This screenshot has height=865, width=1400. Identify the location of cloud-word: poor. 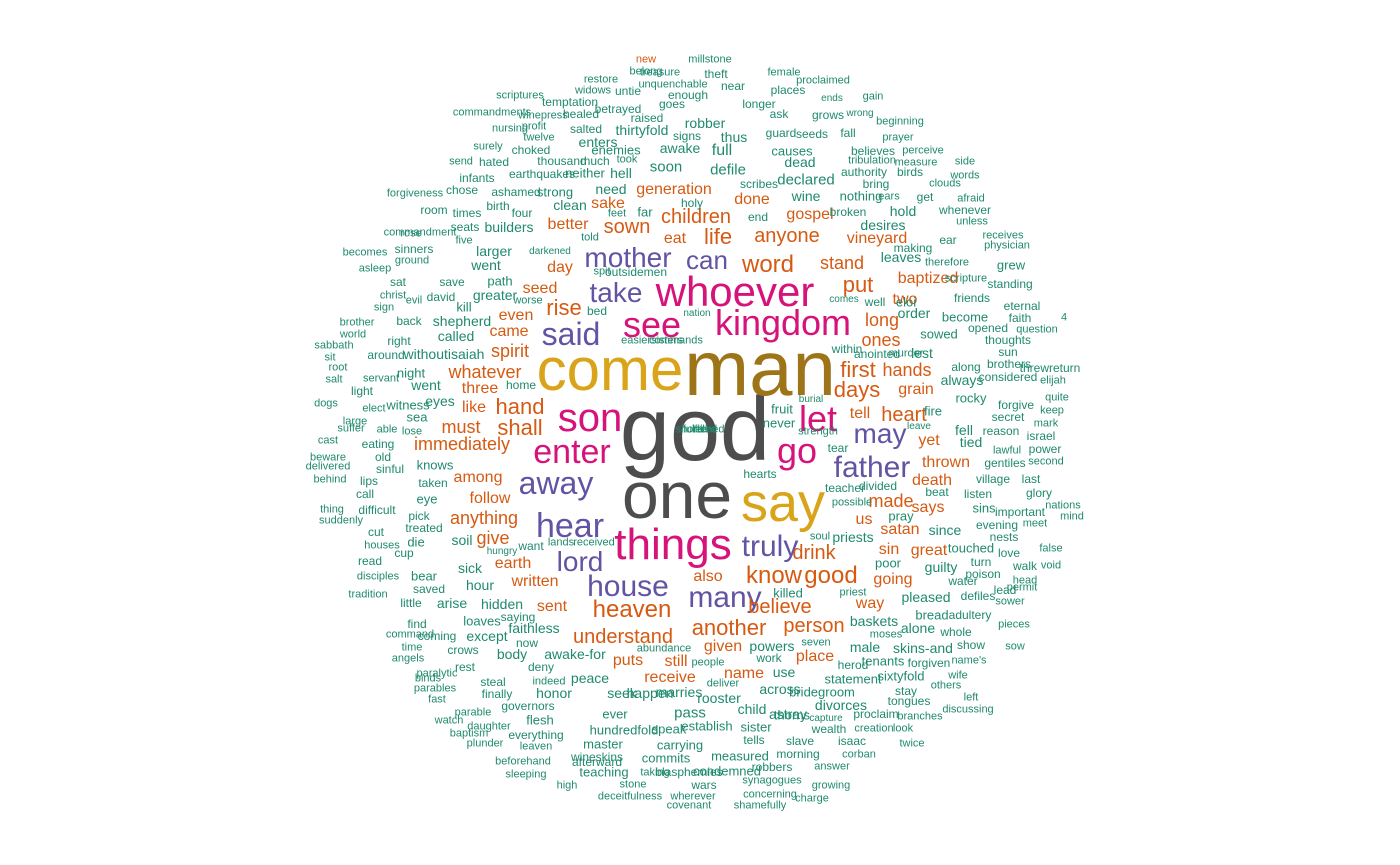
(888, 563).